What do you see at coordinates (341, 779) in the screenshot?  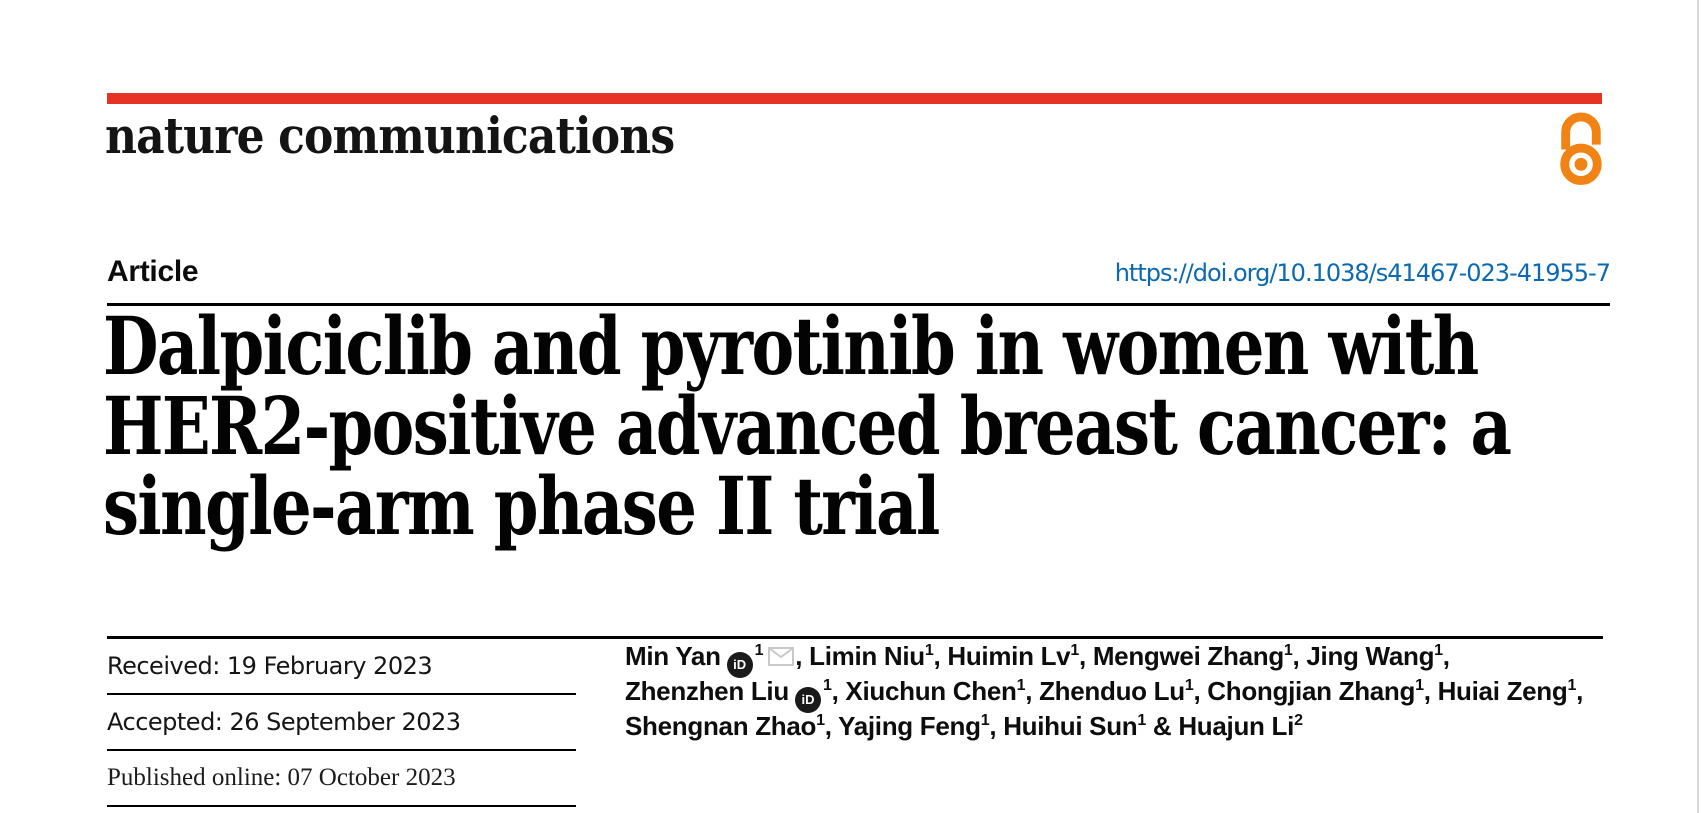 I see `published-date-row: Published online: 07 October 2023` at bounding box center [341, 779].